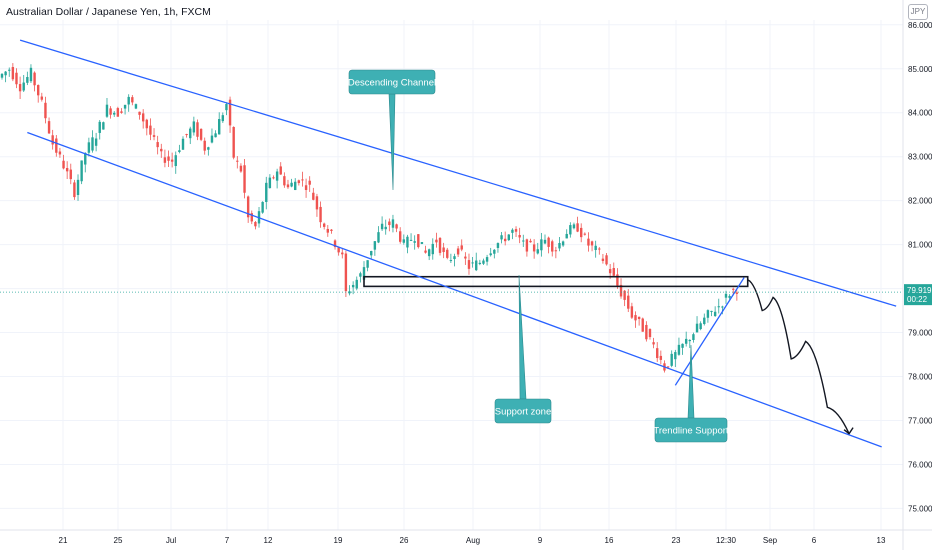 This screenshot has height=550, width=932. Describe the element at coordinates (770, 540) in the screenshot. I see `time-tick-label: Sep` at that location.